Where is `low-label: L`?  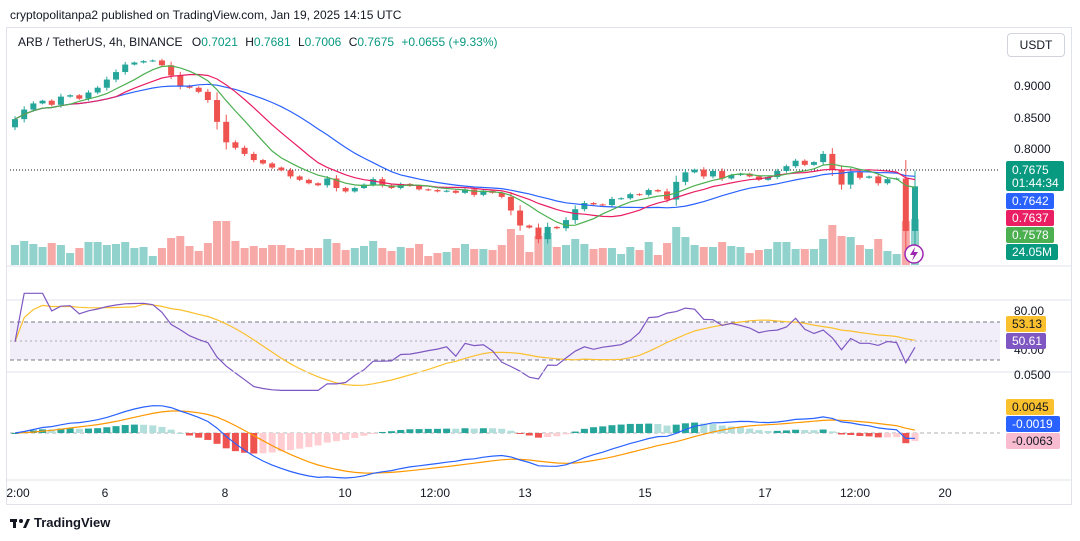 low-label: L is located at coordinates (301, 42).